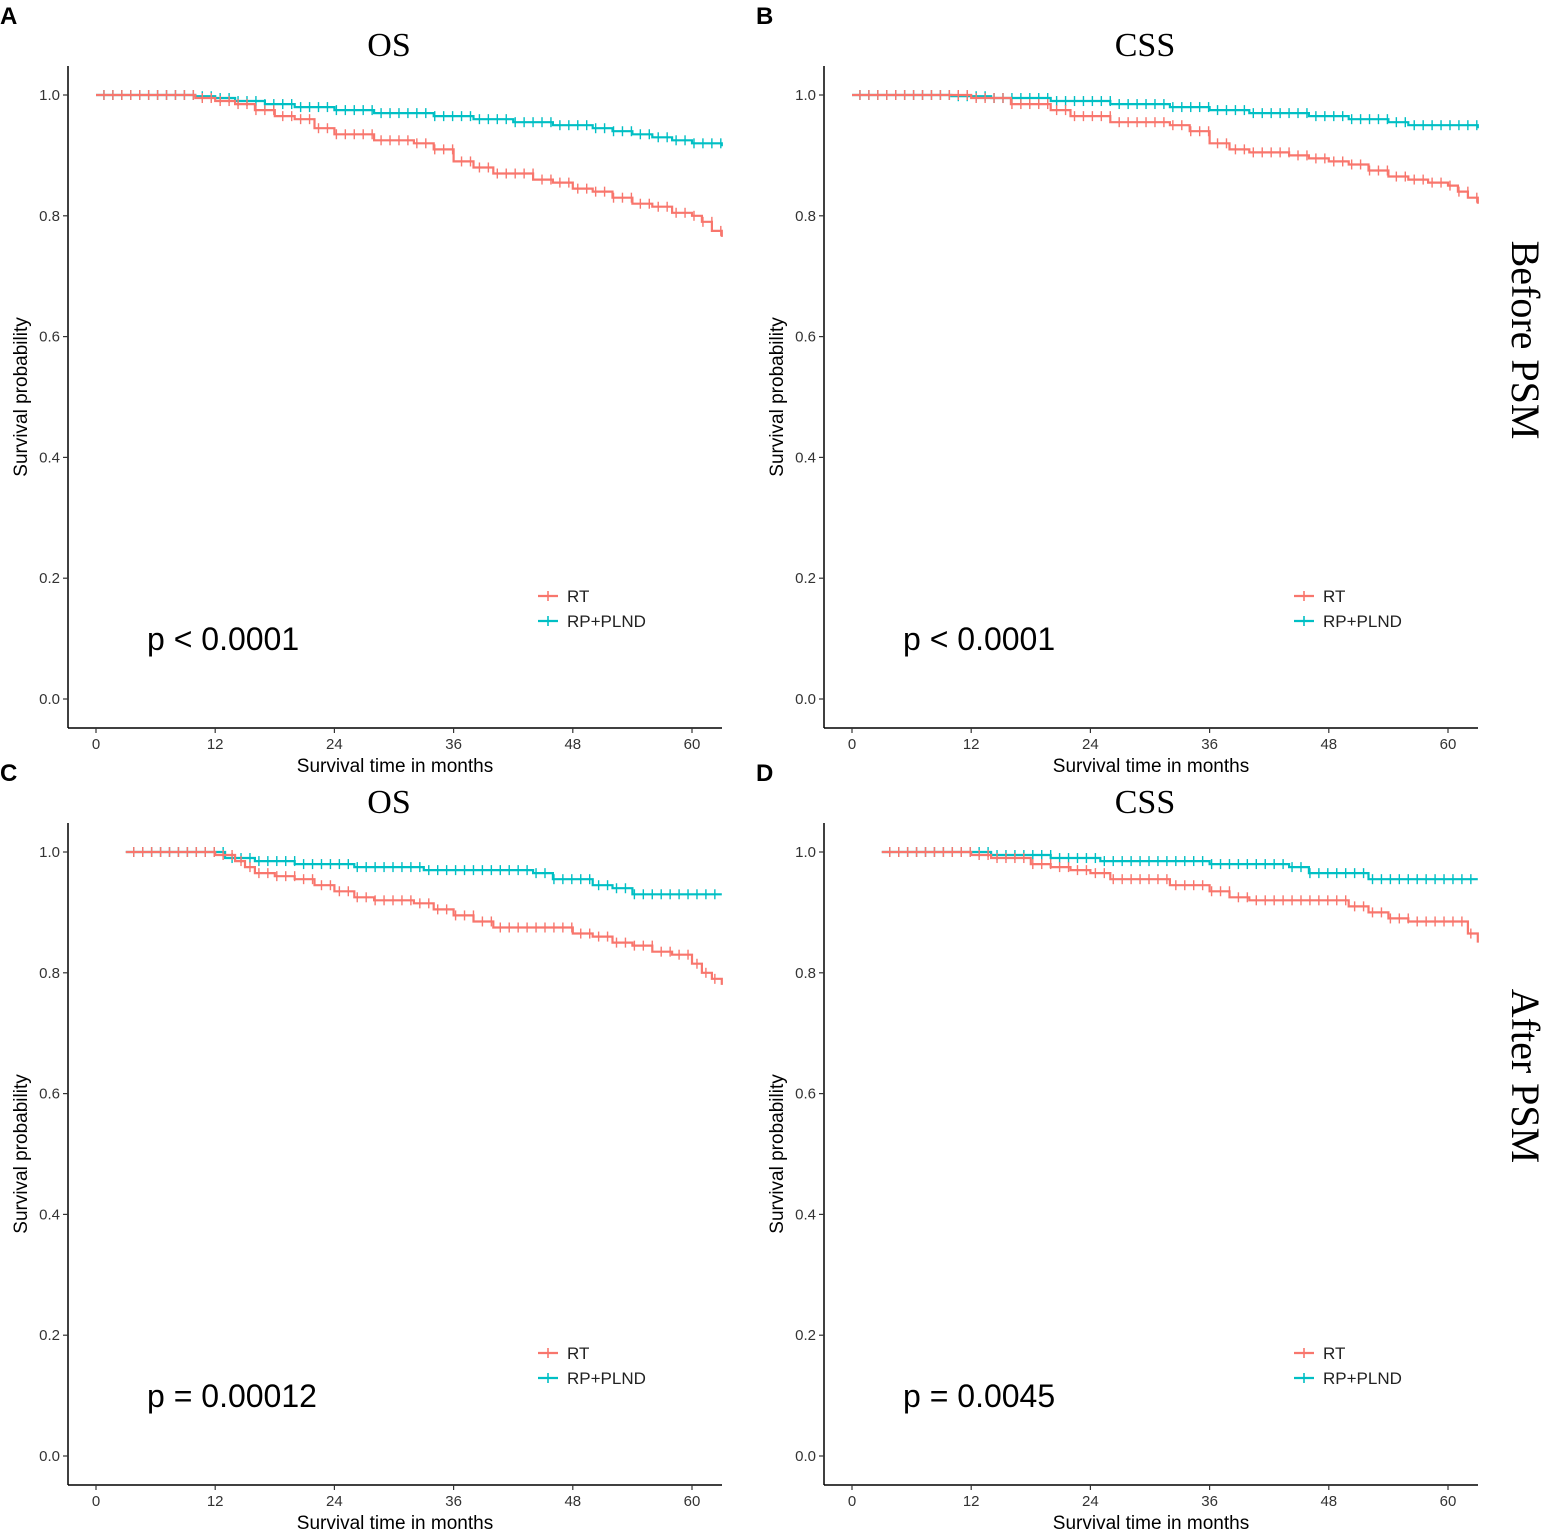 Image resolution: width=1546 pixels, height=1531 pixels. What do you see at coordinates (8, 773) in the screenshot?
I see `panel-letter: C` at bounding box center [8, 773].